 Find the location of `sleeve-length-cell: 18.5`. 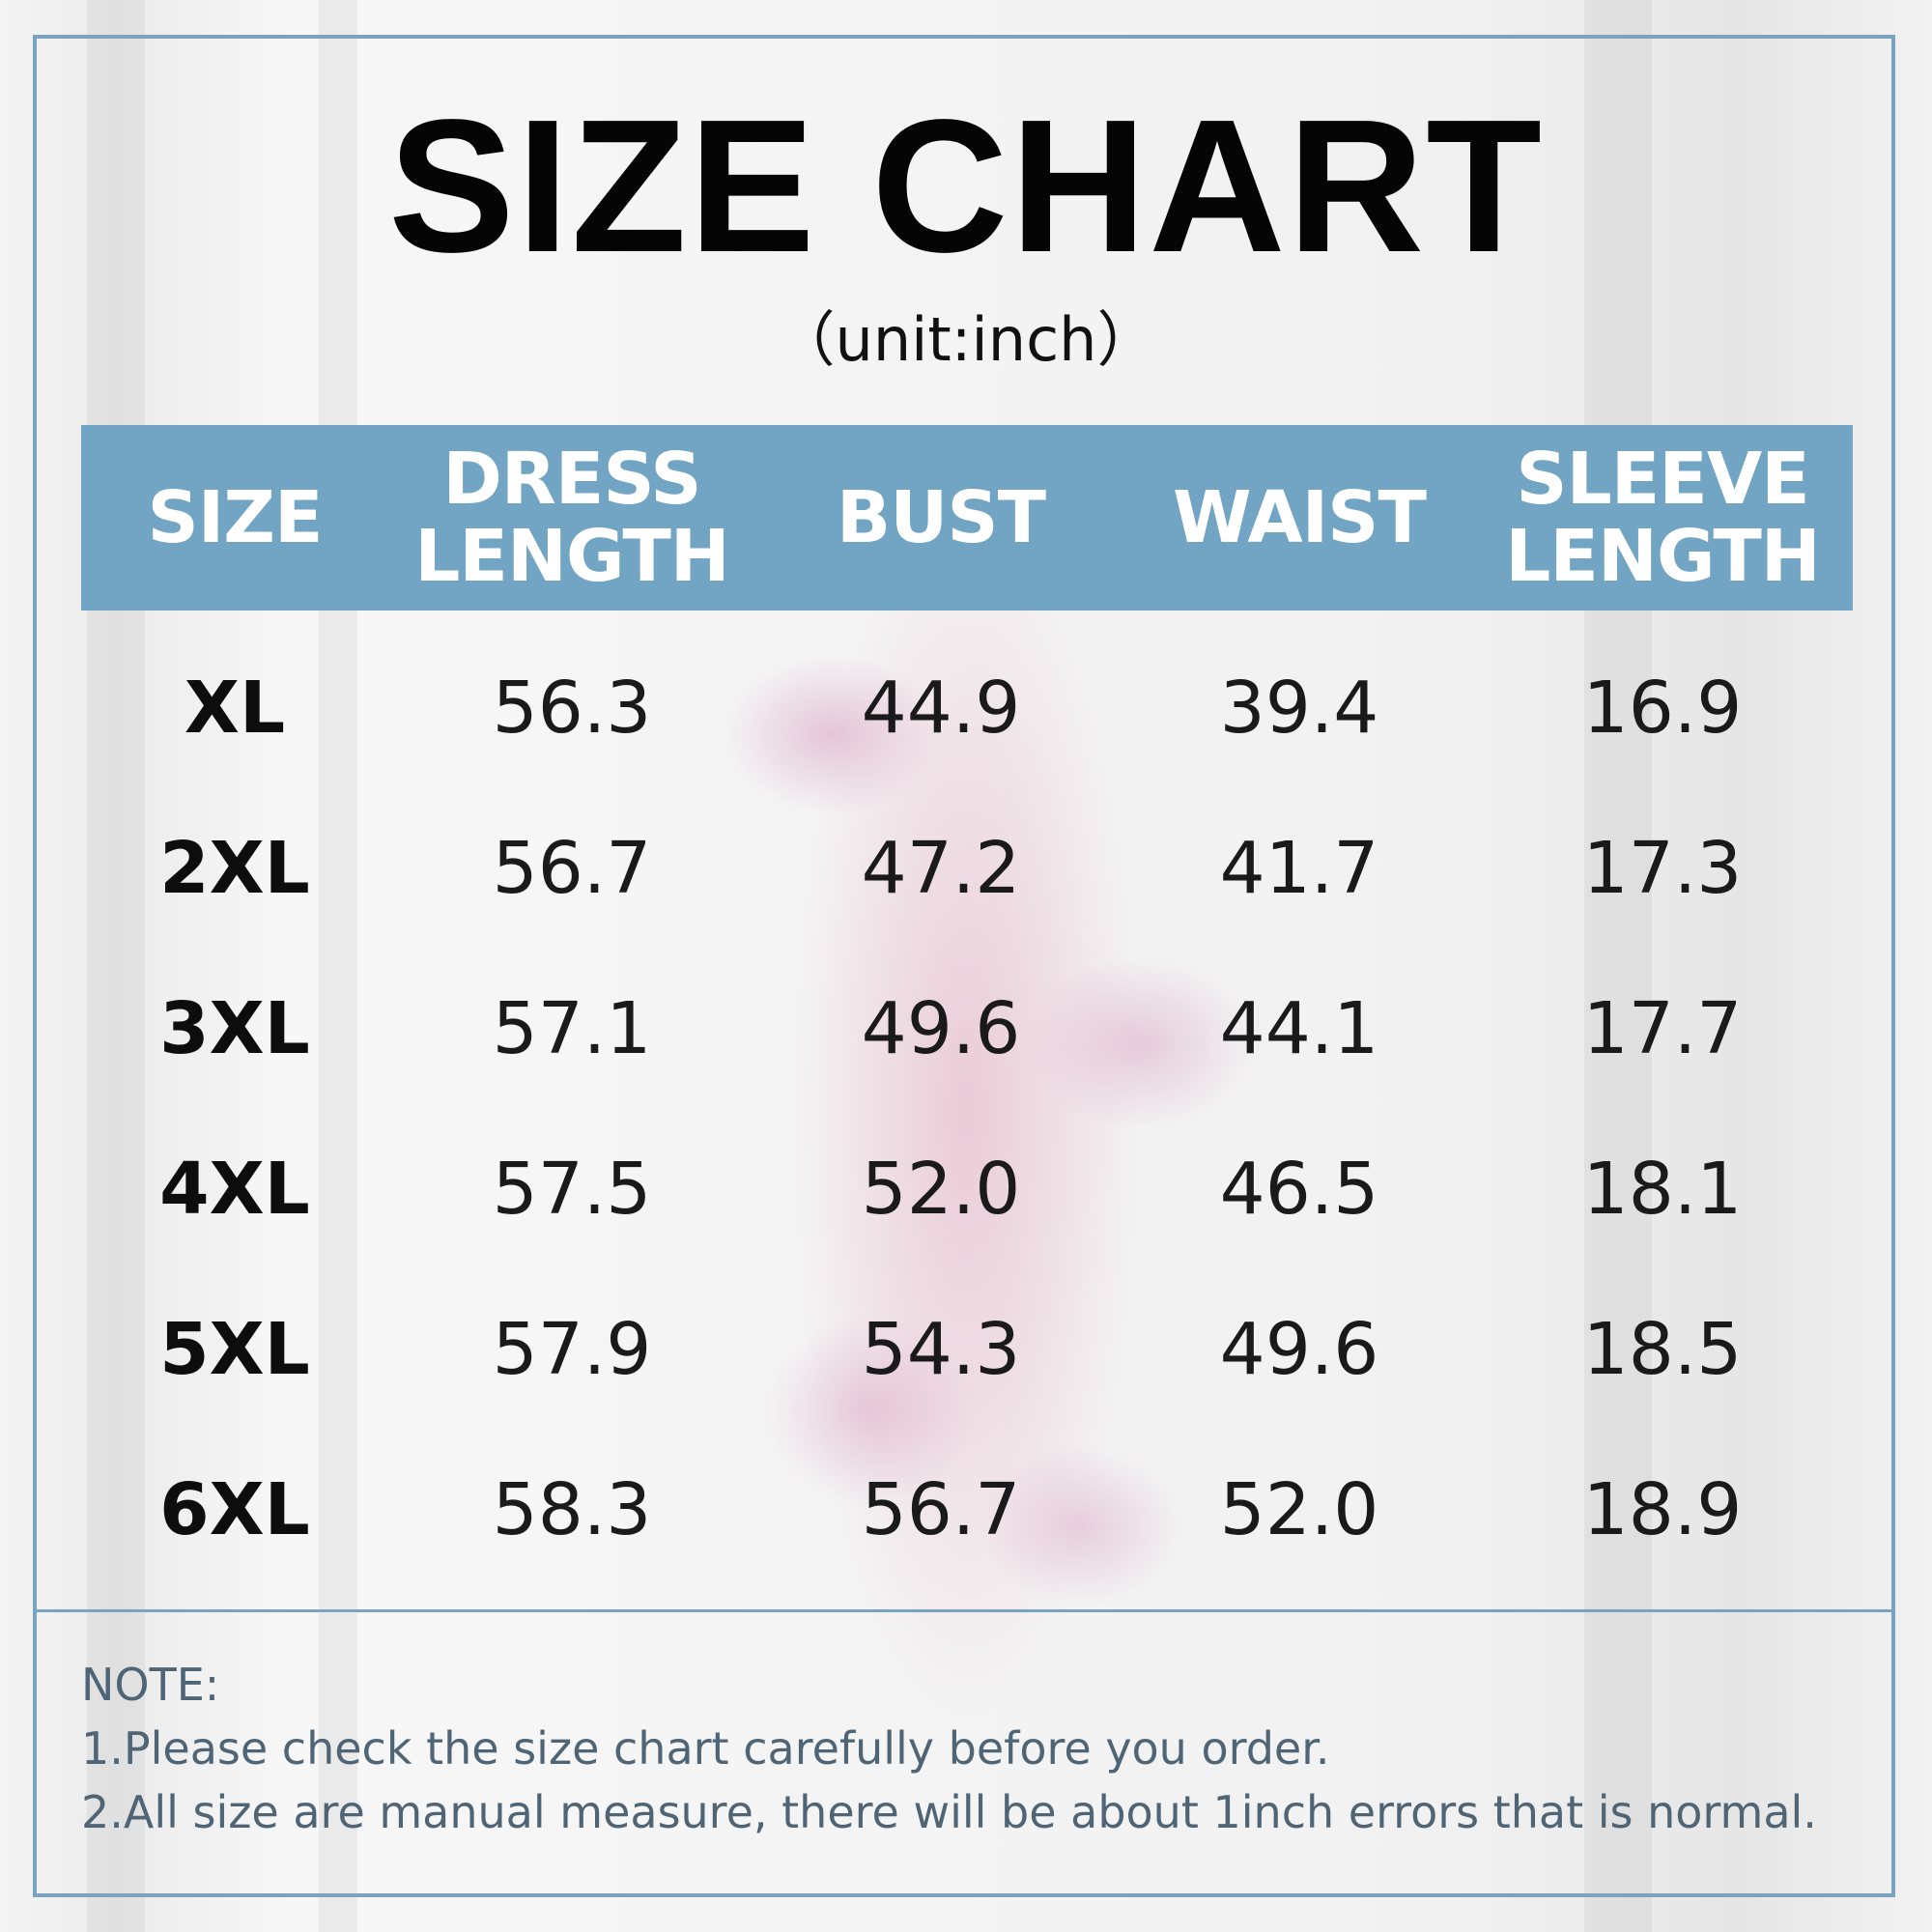

sleeve-length-cell: 18.5 is located at coordinates (1662, 1349).